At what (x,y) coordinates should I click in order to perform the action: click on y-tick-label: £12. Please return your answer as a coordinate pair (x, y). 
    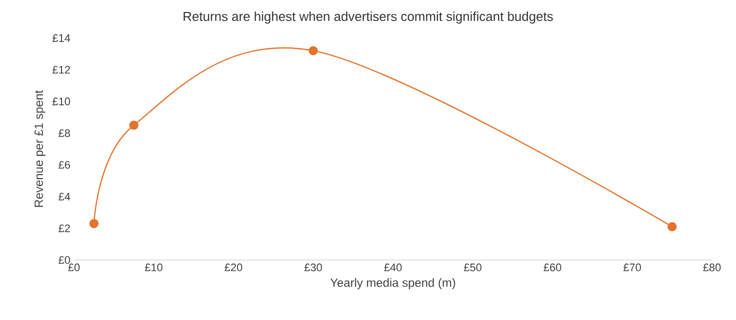
    Looking at the image, I should click on (61, 70).